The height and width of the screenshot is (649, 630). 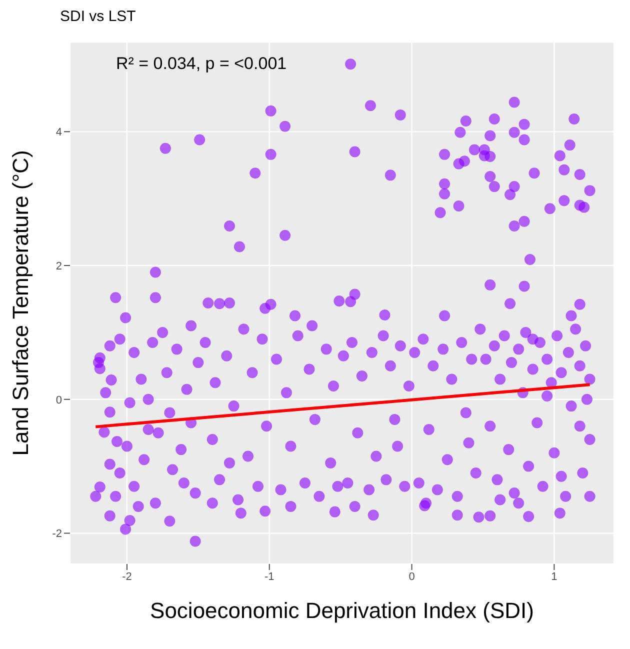 What do you see at coordinates (554, 576) in the screenshot?
I see `x-tick-label: 1` at bounding box center [554, 576].